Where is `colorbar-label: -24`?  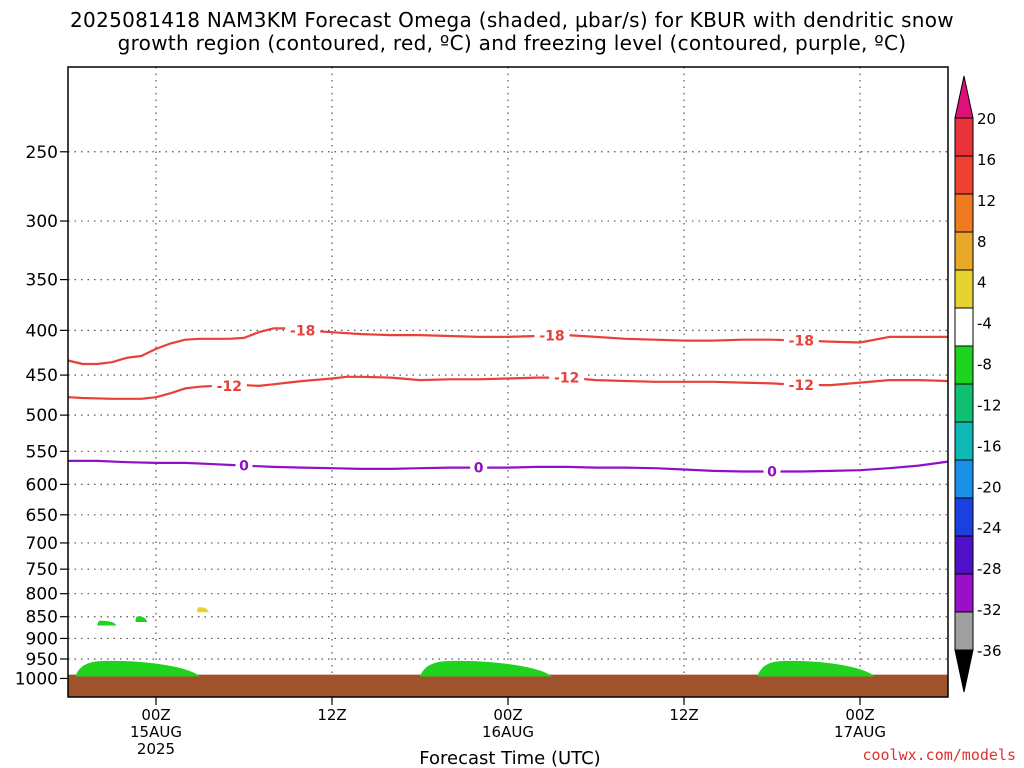
colorbar-label: -24 is located at coordinates (989, 528).